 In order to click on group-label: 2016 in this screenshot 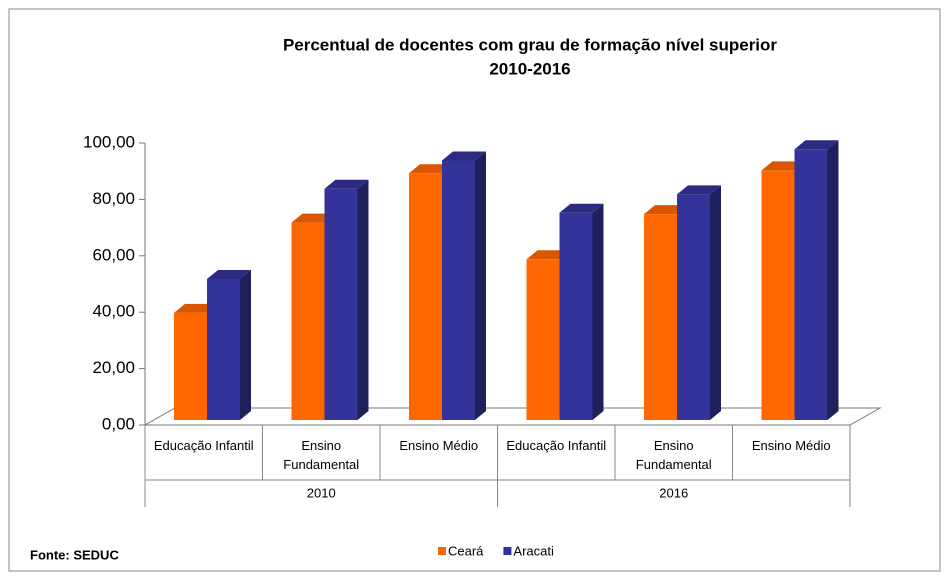, I will do `click(673, 492)`.